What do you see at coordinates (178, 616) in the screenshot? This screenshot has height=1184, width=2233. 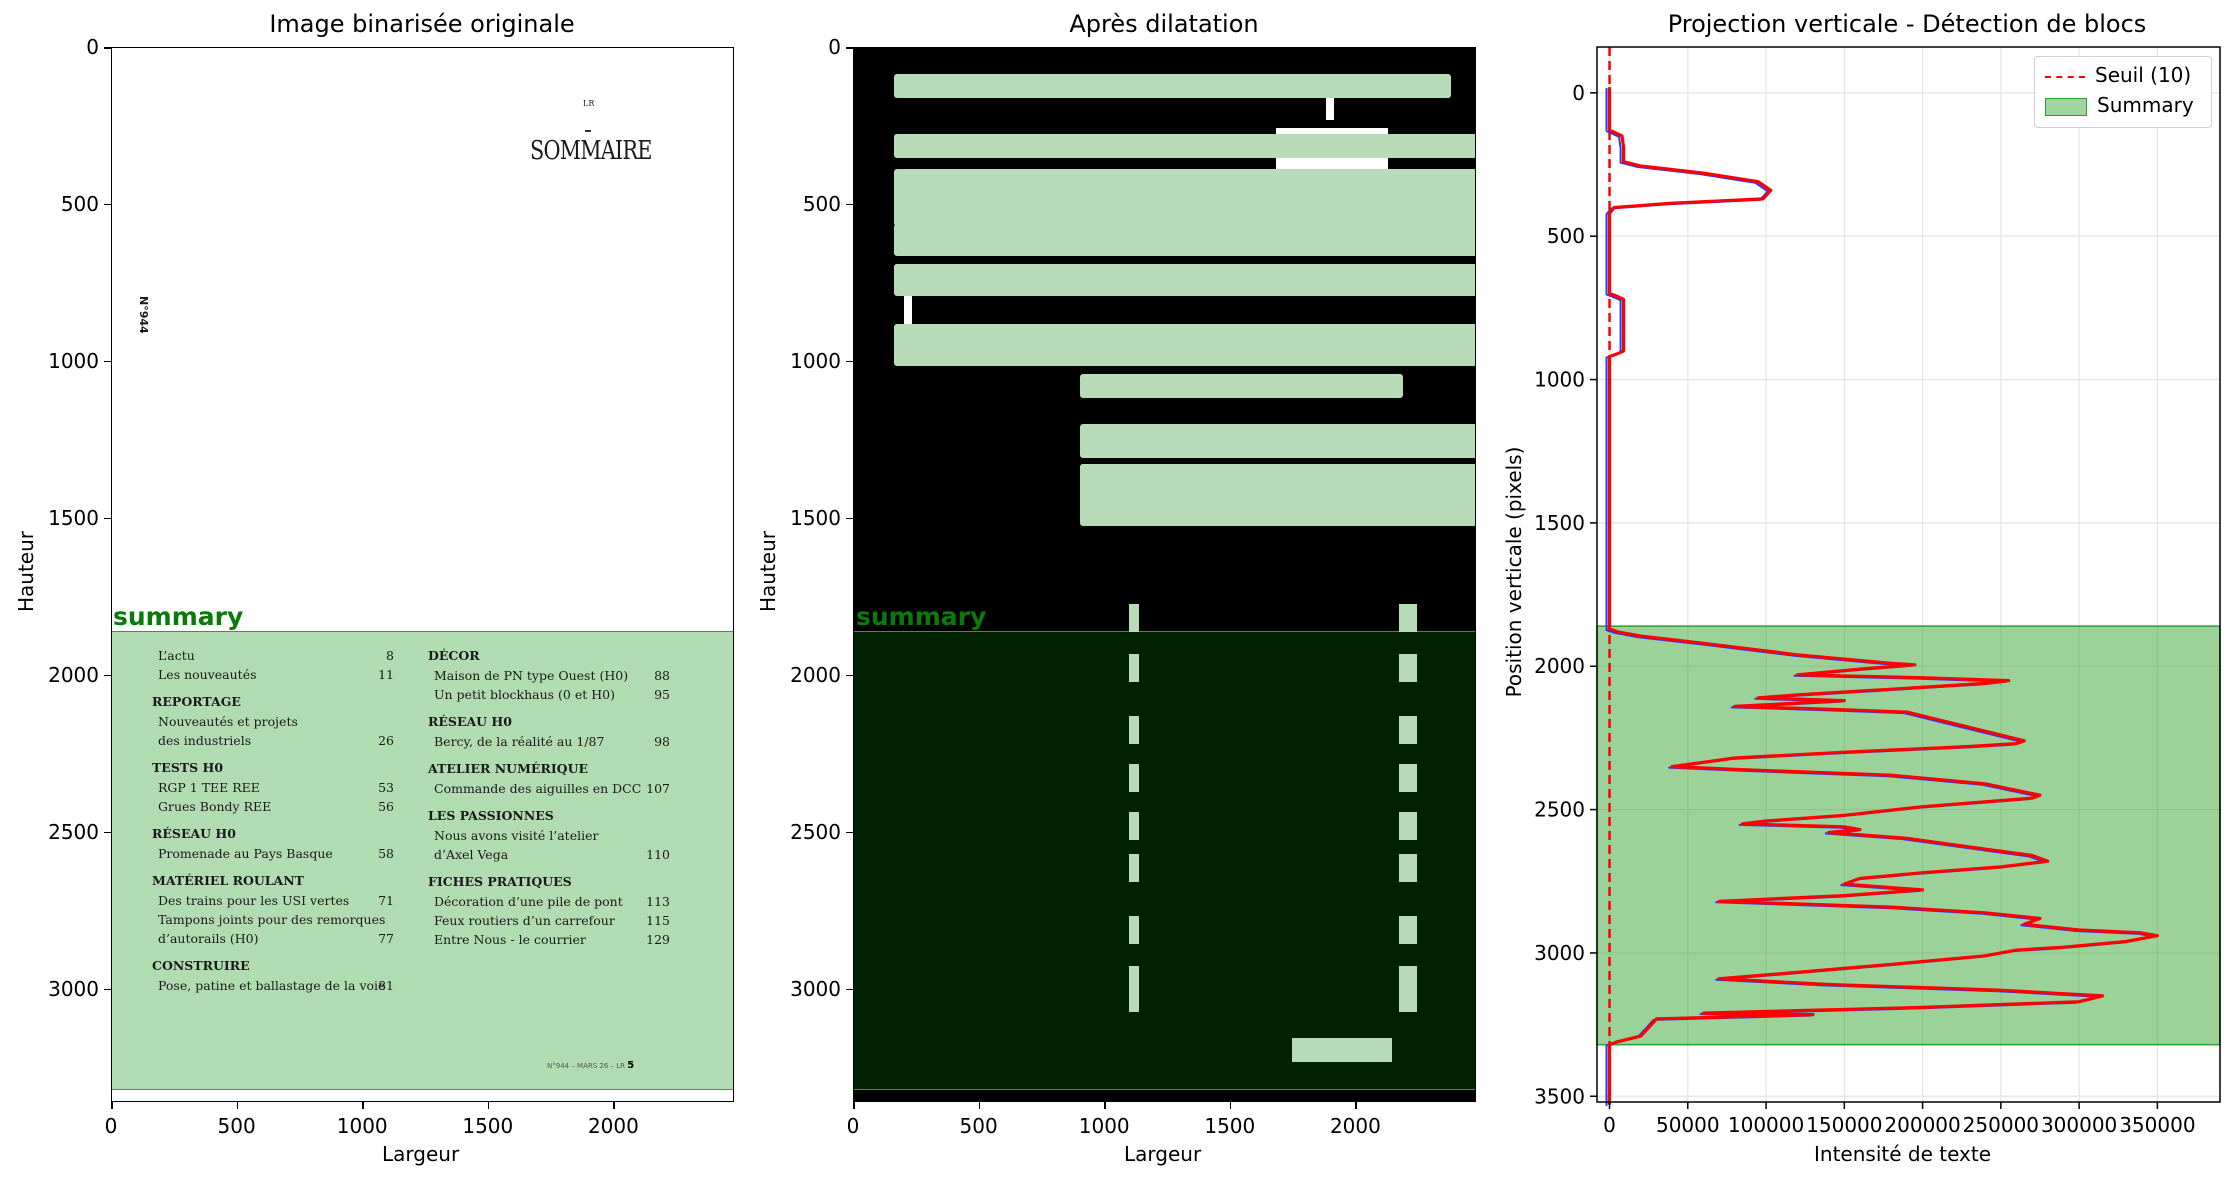 I see `left-summary-label: summary` at bounding box center [178, 616].